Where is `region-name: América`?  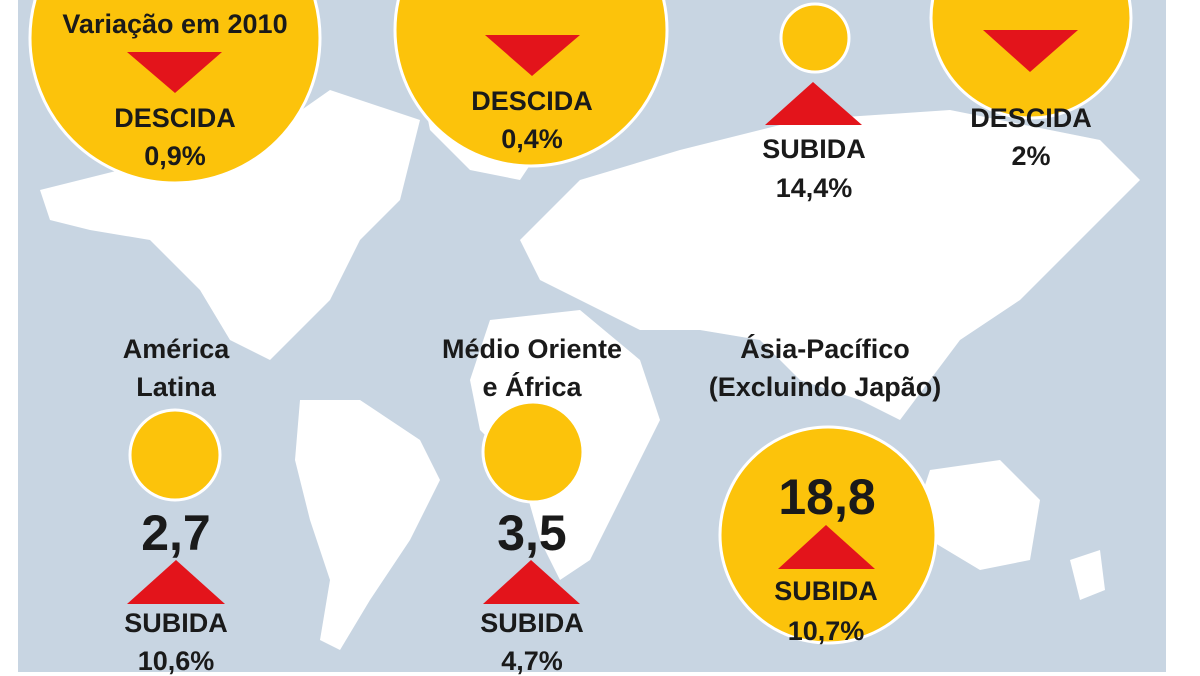
region-name: América is located at coordinates (177, 349).